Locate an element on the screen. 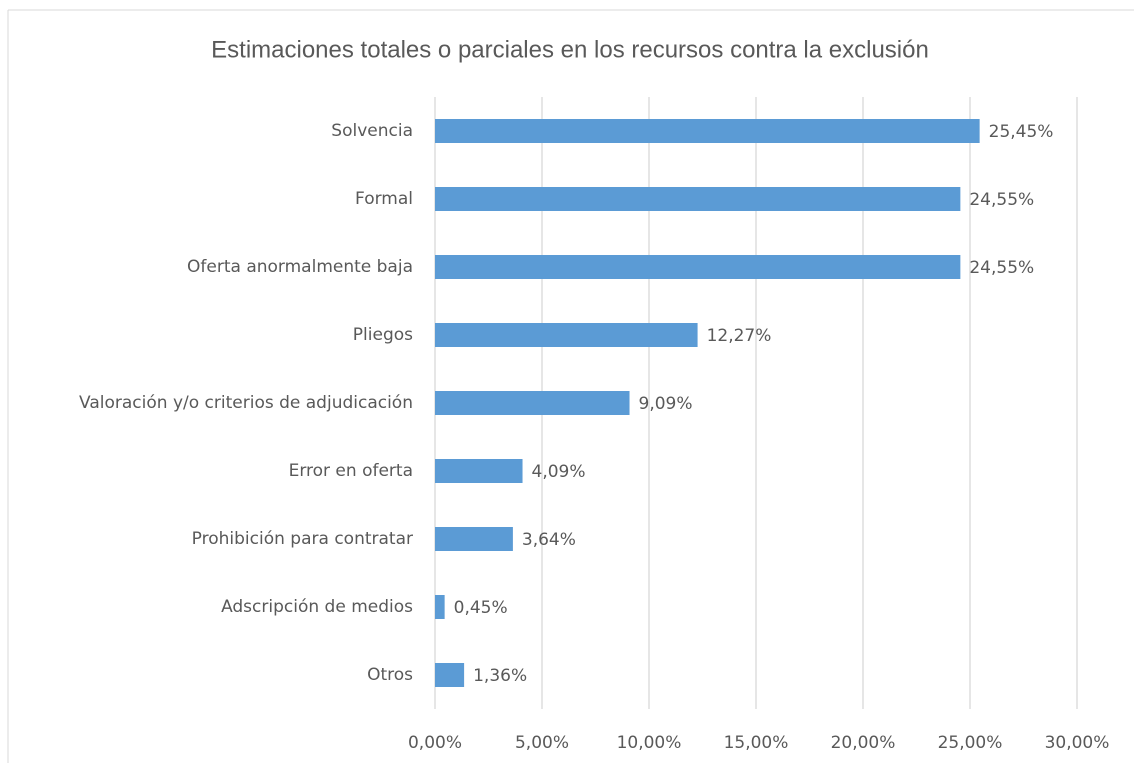  y-tick-label: Formal is located at coordinates (384, 199).